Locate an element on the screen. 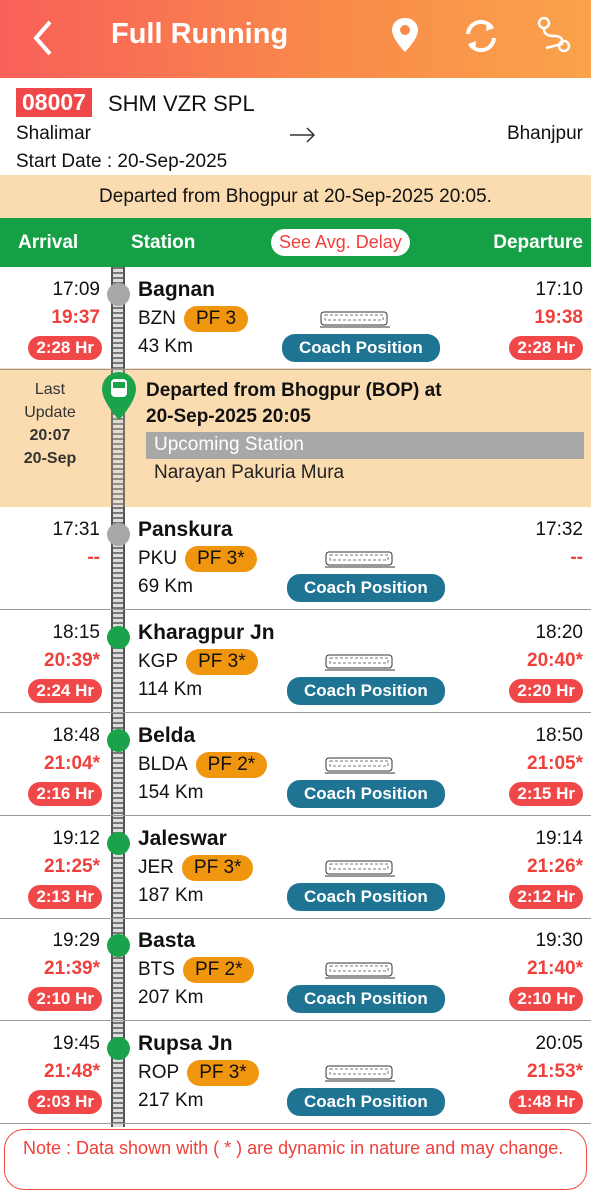 The image size is (591, 1200). arrival-delay: 2:16 Hr is located at coordinates (65, 794).